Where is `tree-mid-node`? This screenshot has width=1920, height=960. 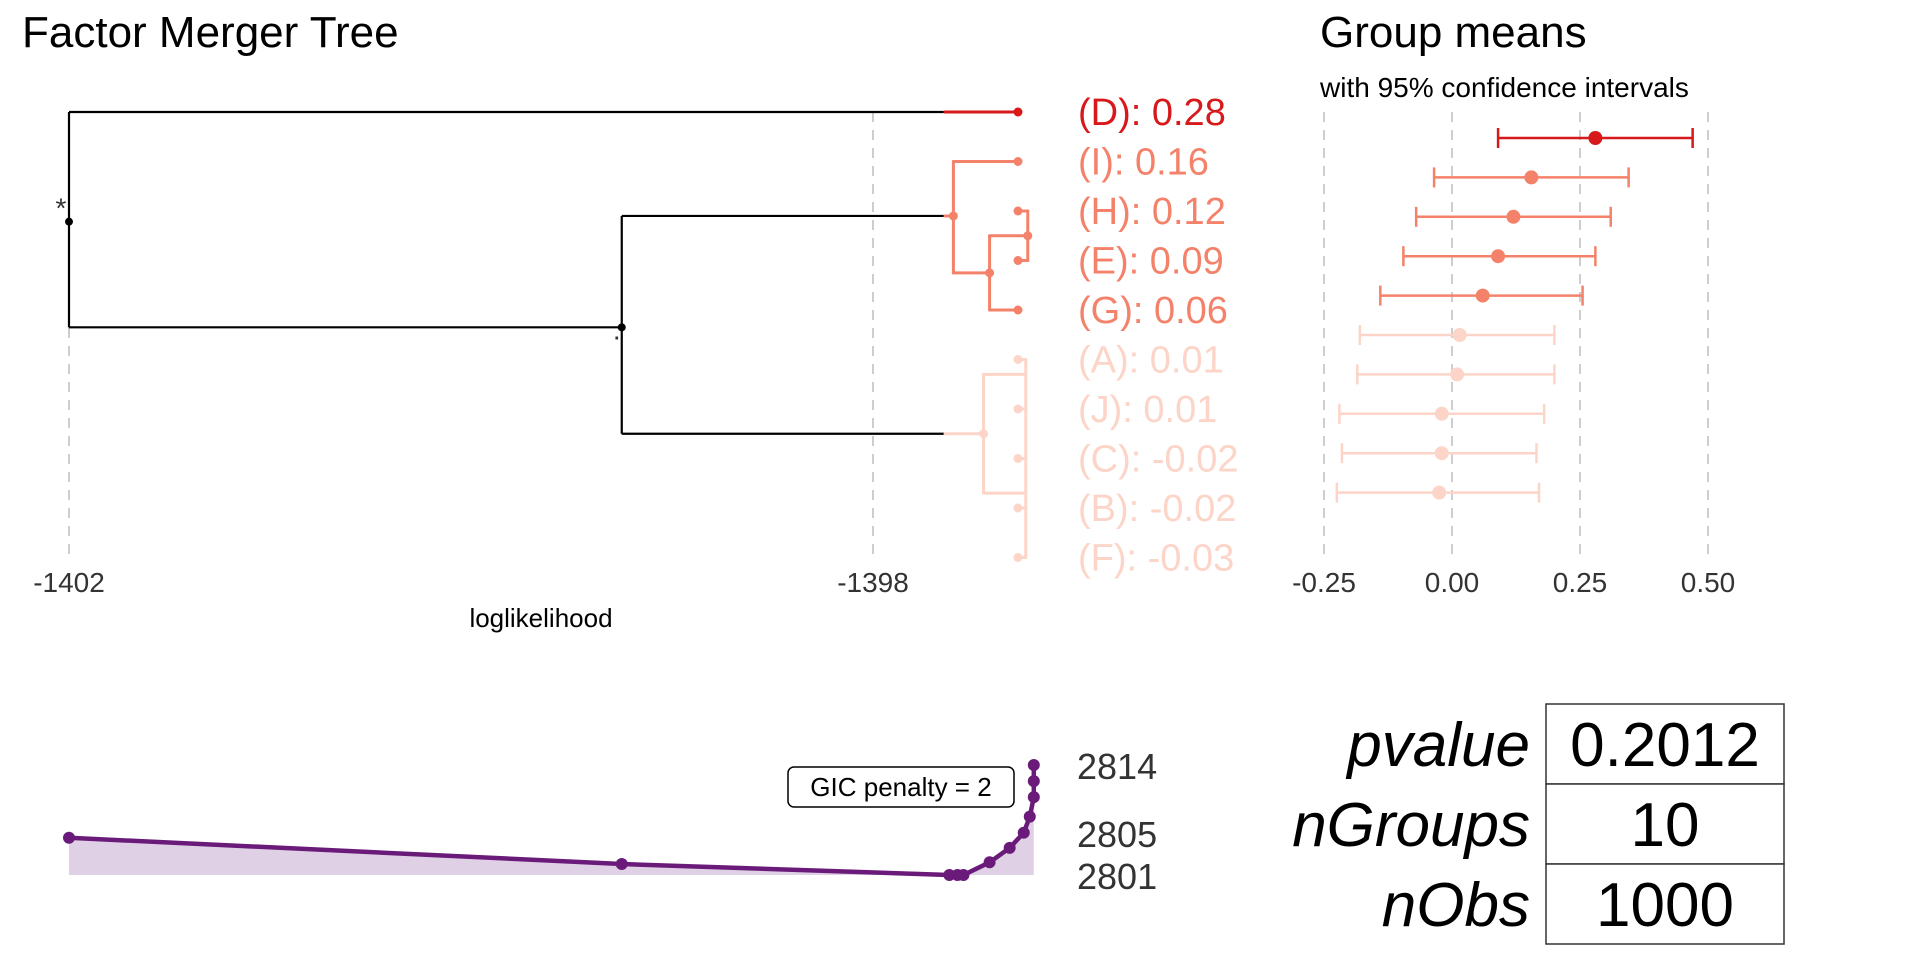 tree-mid-node is located at coordinates (953, 216).